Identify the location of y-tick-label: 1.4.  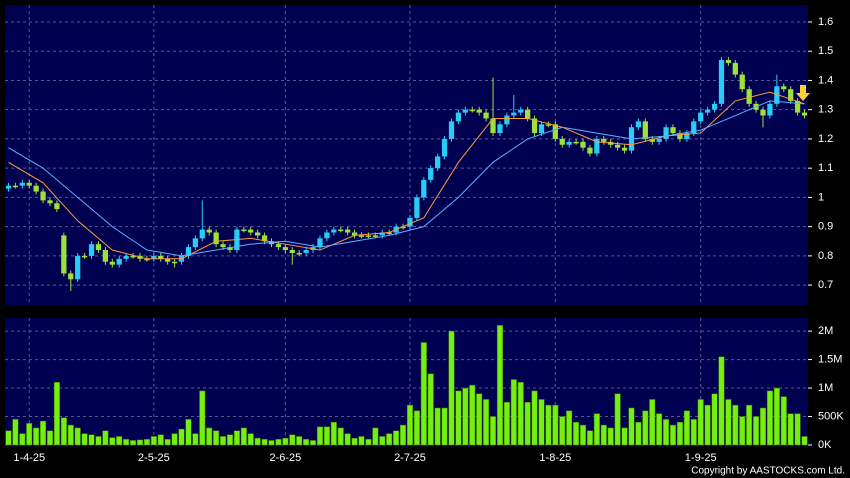
(825, 80).